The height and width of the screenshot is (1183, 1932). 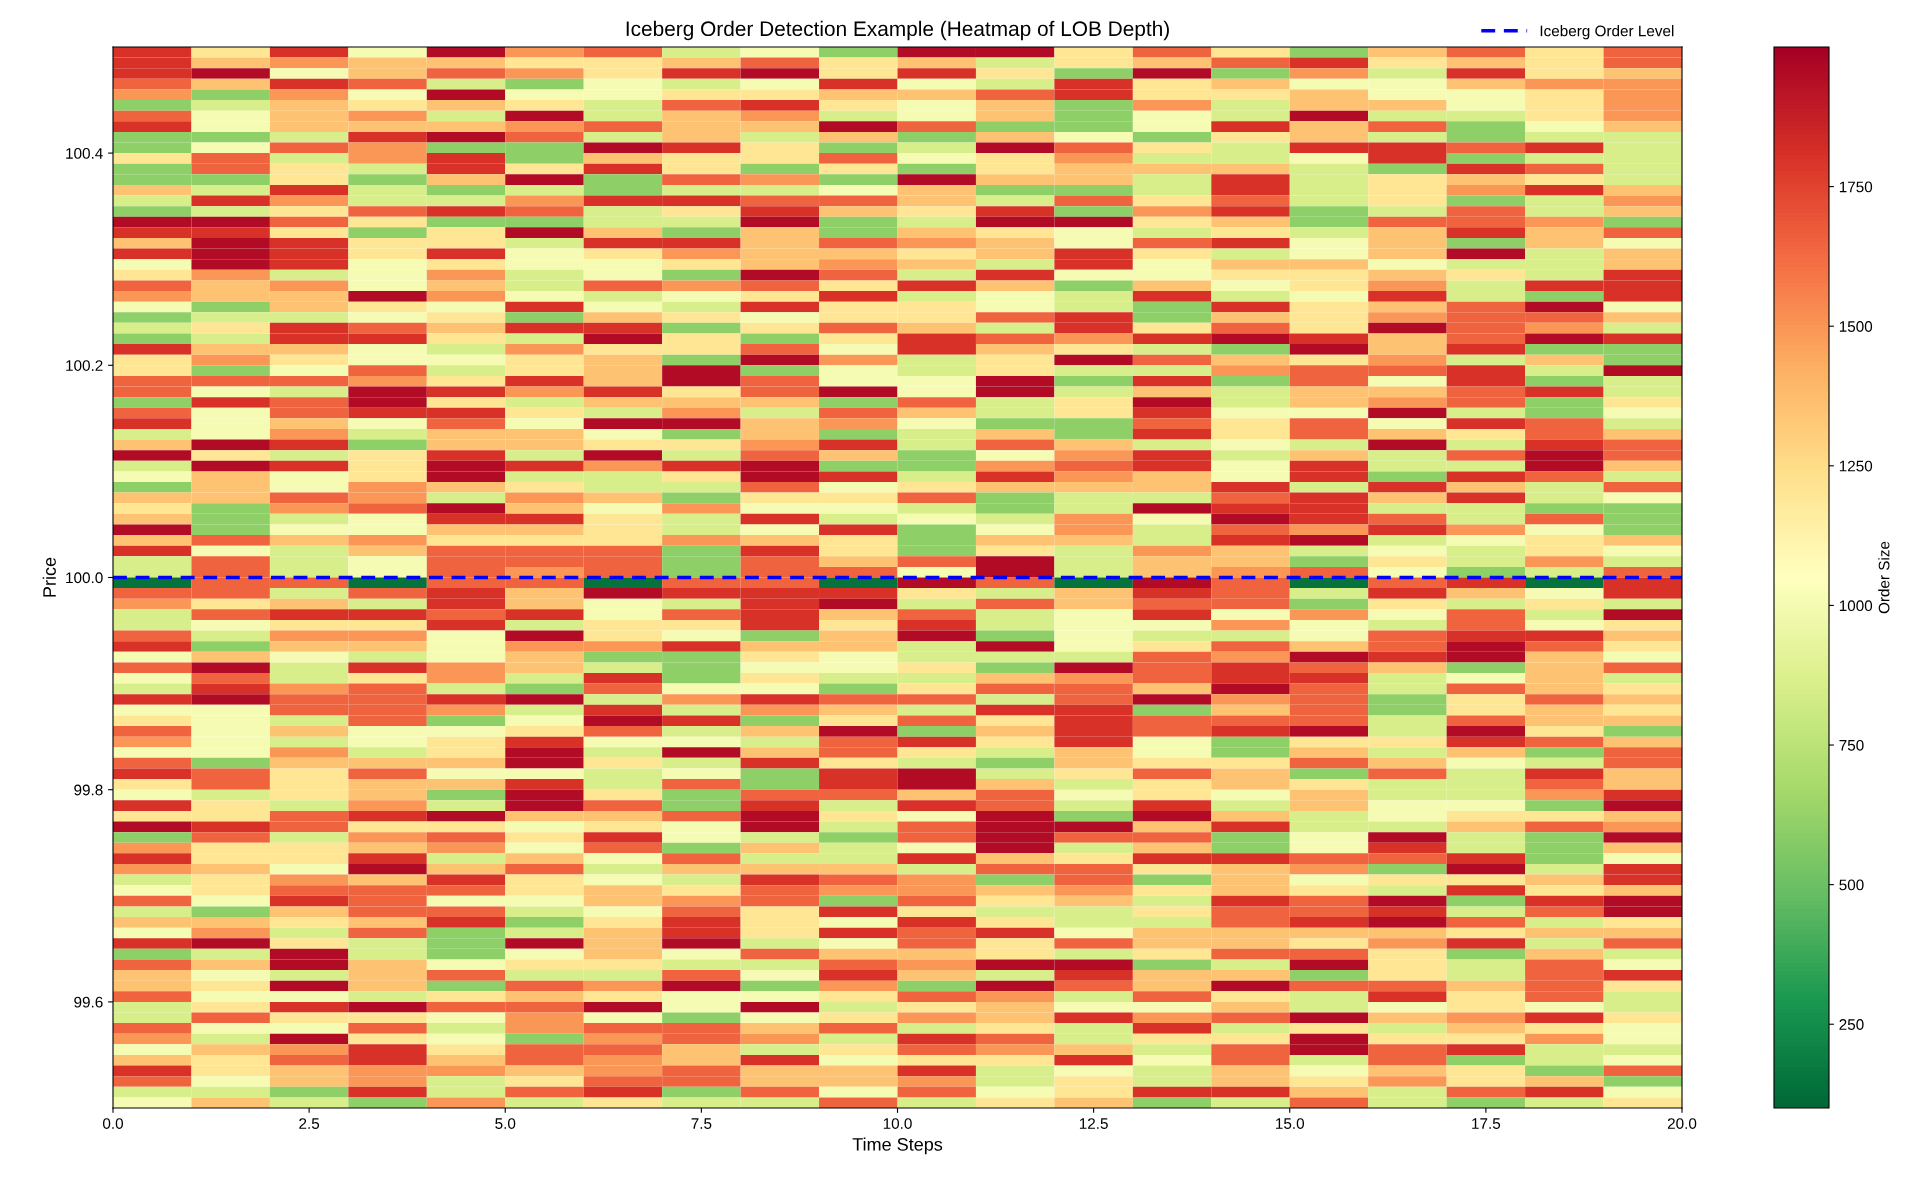 What do you see at coordinates (309, 1123) in the screenshot?
I see `x-tick-label: 2.5` at bounding box center [309, 1123].